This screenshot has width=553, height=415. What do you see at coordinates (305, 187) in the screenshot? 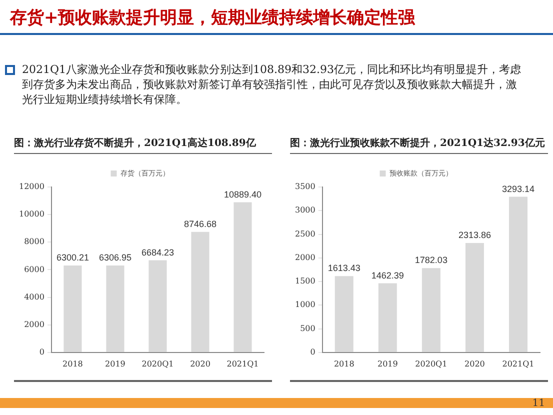
I see `y-tick-label: 3500` at bounding box center [305, 187].